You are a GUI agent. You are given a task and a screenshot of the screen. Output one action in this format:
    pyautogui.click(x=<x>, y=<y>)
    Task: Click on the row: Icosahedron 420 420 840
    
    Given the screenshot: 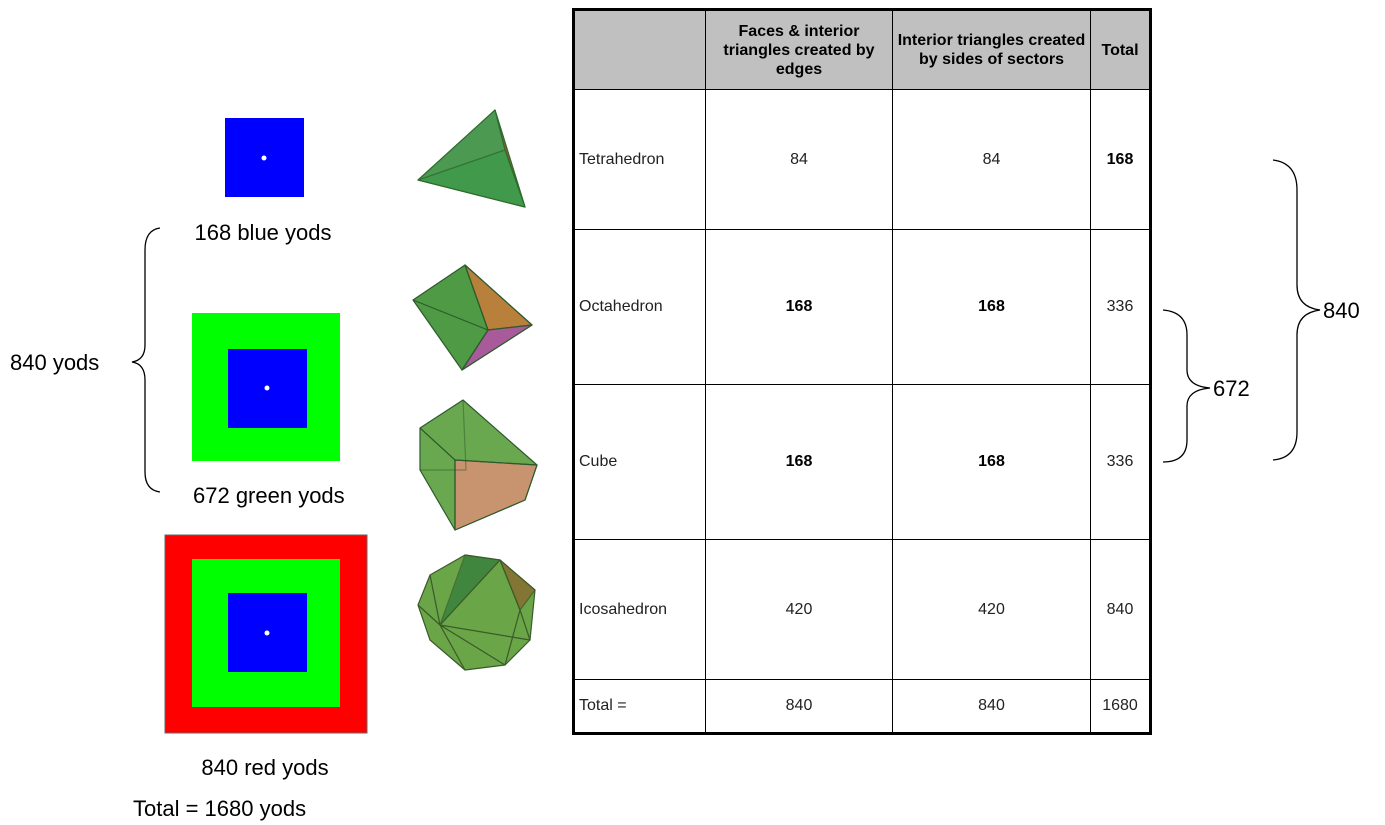 What is the action you would take?
    pyautogui.click(x=862, y=609)
    